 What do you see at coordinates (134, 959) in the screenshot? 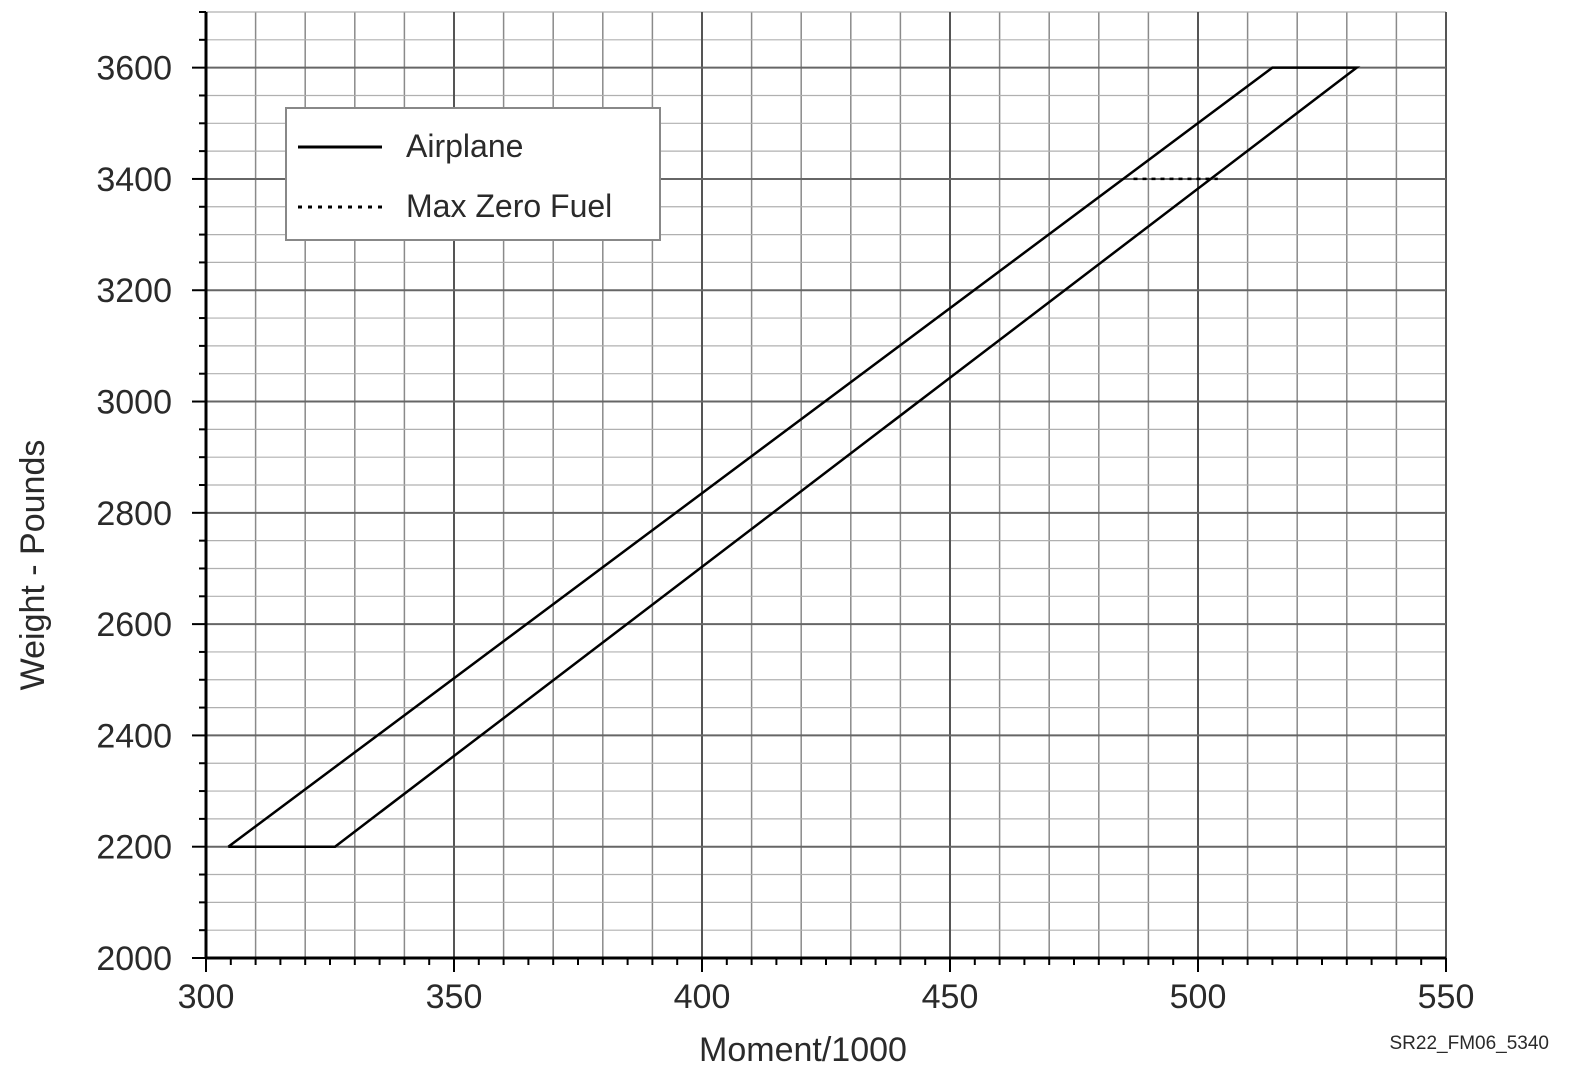
I see `y-tick-label: 2000` at bounding box center [134, 959].